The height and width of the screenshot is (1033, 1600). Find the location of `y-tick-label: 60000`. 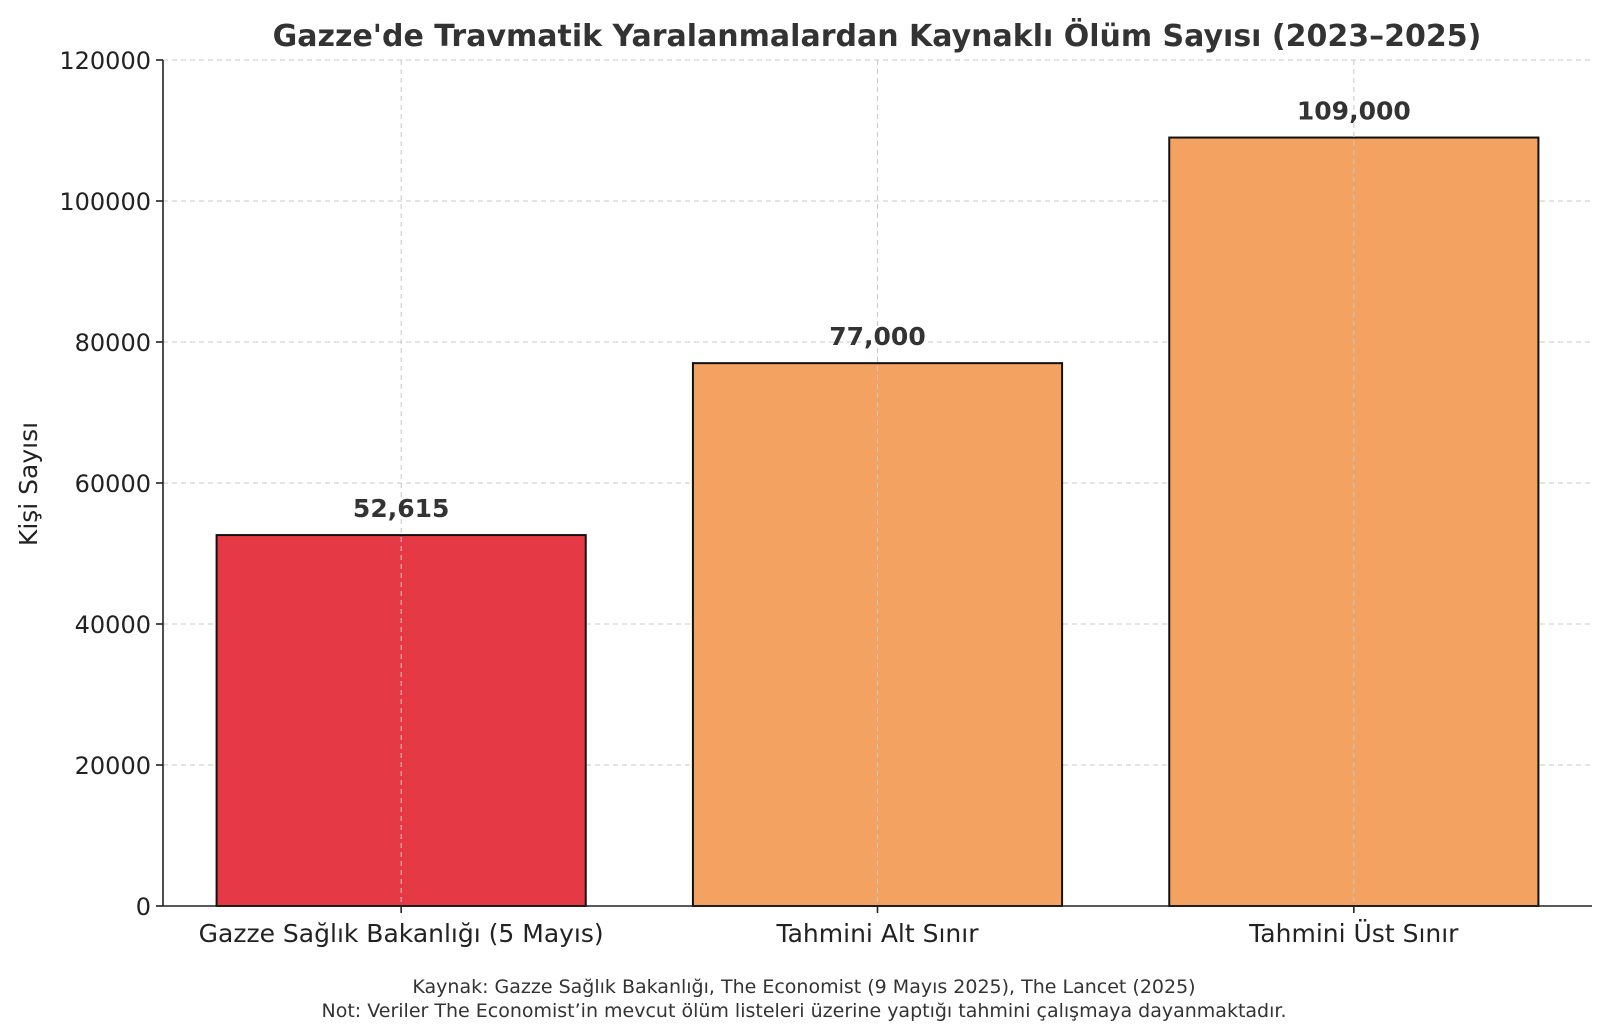

y-tick-label: 60000 is located at coordinates (113, 484).